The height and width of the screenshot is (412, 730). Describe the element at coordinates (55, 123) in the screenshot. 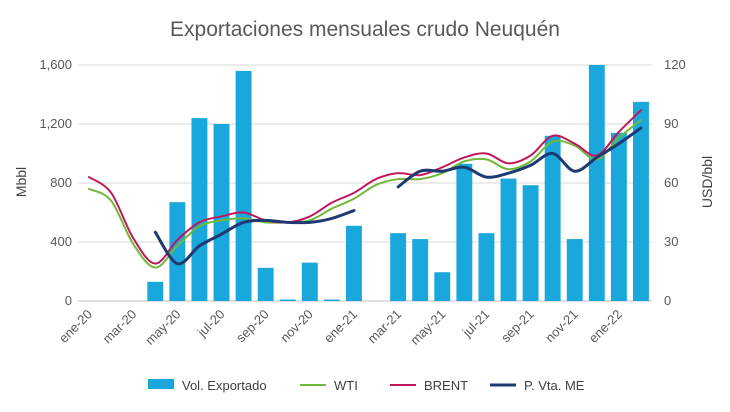

I see `y-tick-left: 1,200` at that location.